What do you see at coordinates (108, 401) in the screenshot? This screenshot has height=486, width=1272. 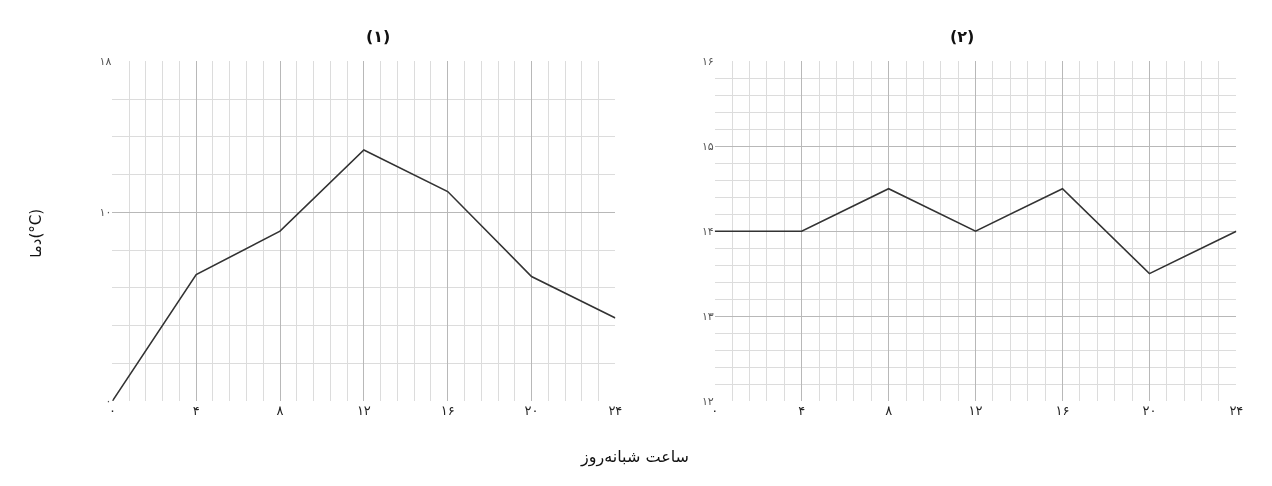 I see `y-tick-label: ۰` at bounding box center [108, 401].